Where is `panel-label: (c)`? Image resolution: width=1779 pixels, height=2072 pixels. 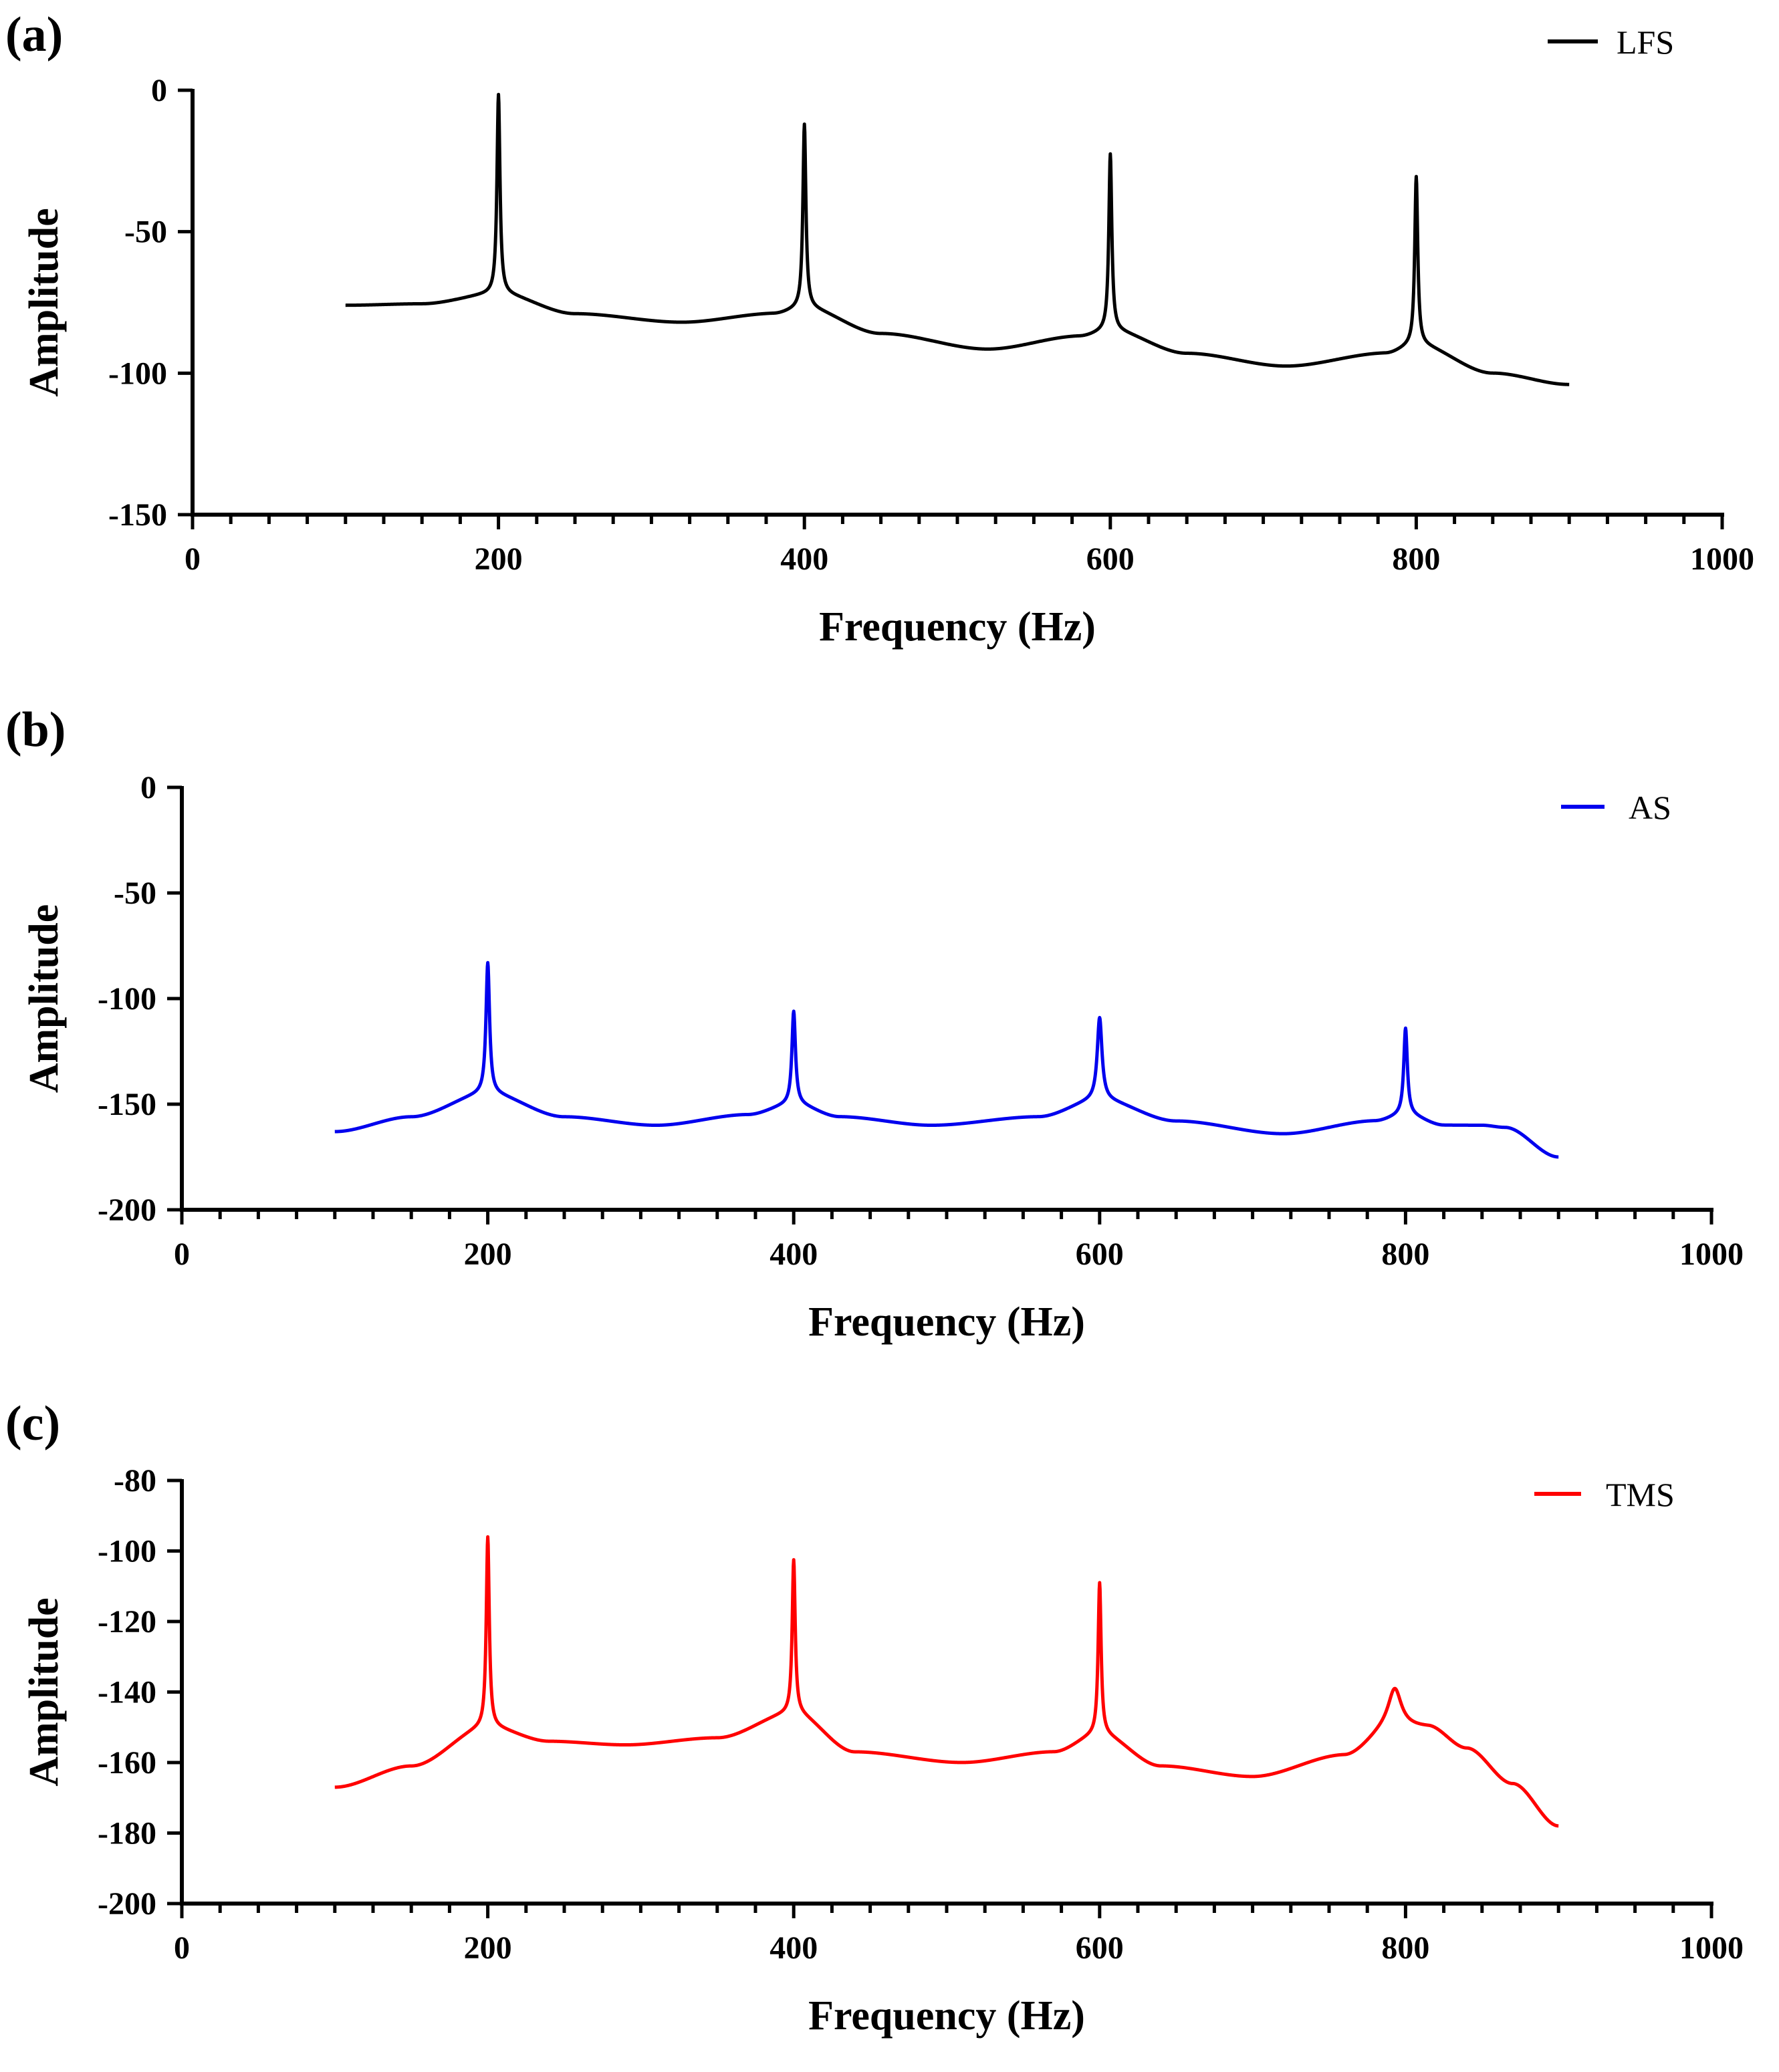 panel-label: (c) is located at coordinates (32, 1423).